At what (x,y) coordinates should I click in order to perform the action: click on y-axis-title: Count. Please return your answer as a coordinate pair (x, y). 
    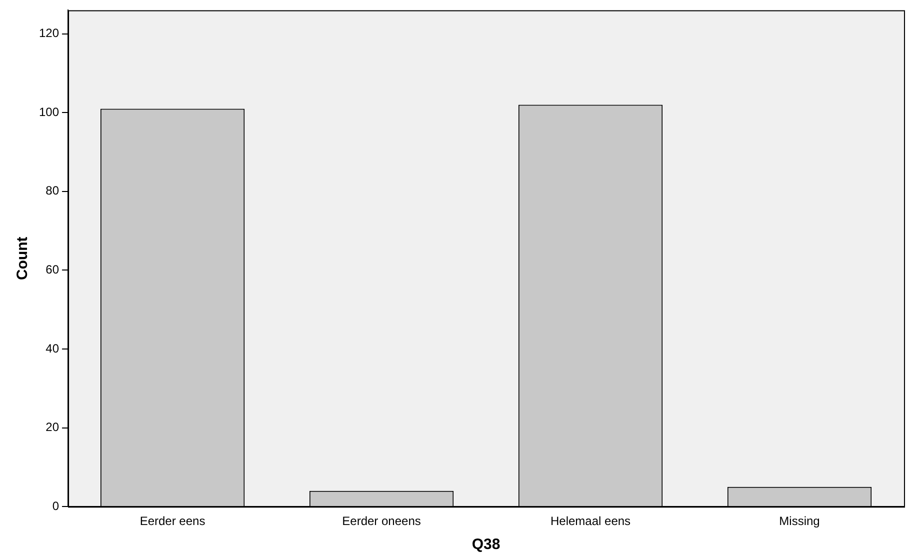
    Looking at the image, I should click on (23, 258).